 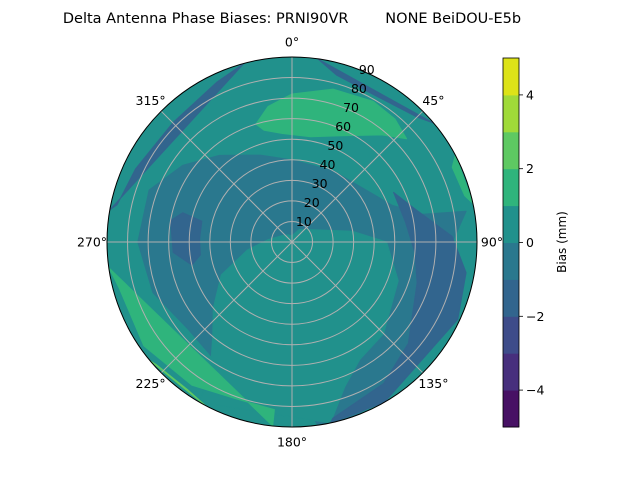 What do you see at coordinates (530, 94) in the screenshot?
I see `colorbar-tick-label: 4` at bounding box center [530, 94].